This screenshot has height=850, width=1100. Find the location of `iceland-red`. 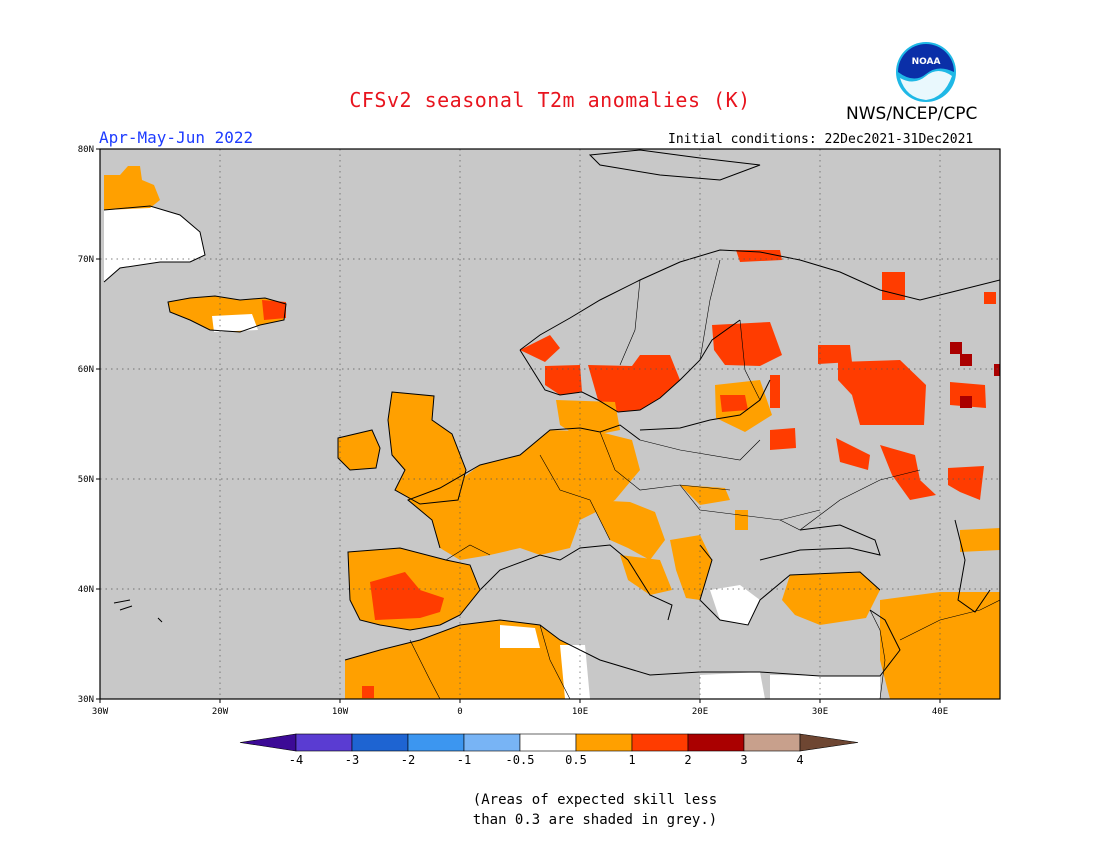

iceland-red is located at coordinates (274, 310).